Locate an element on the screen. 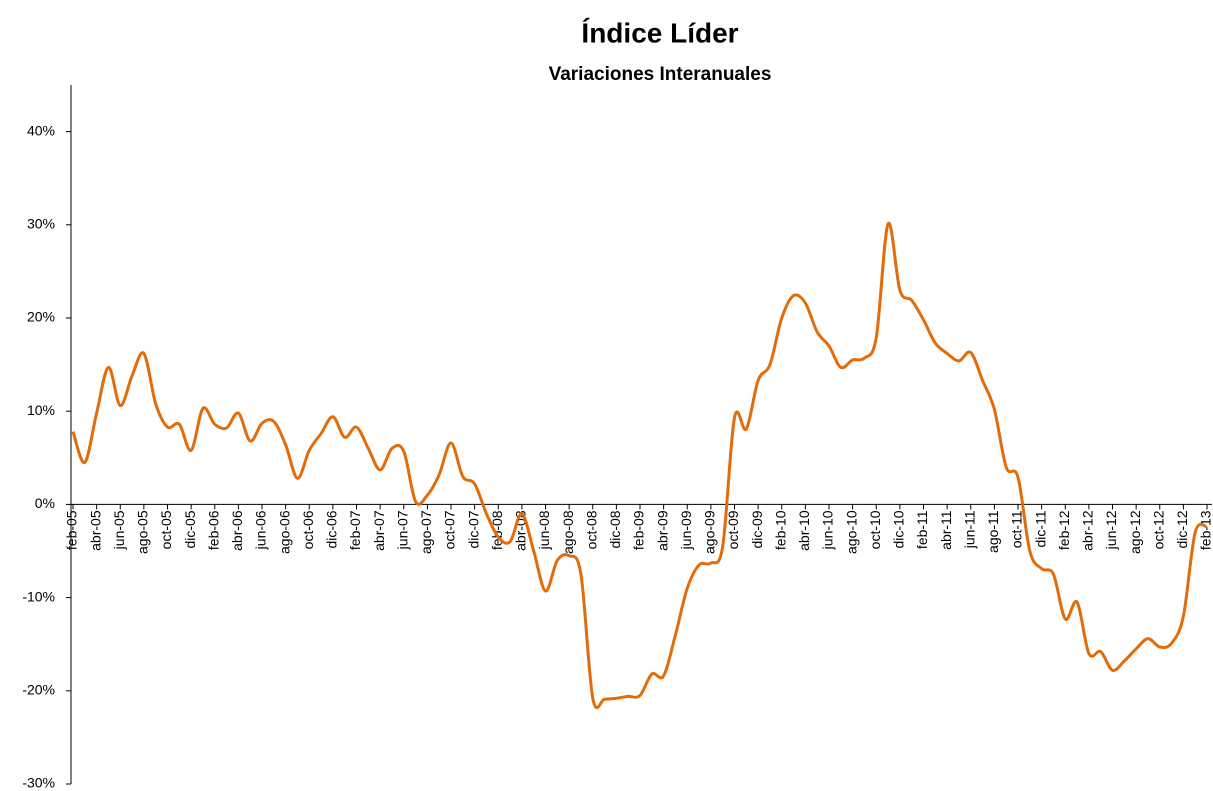  y-tick-label: 10% is located at coordinates (41, 410).